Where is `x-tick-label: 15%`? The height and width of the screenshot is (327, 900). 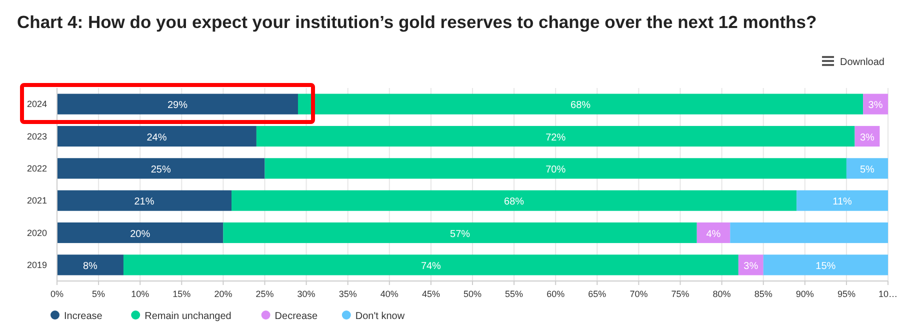
x-tick-label: 15% is located at coordinates (181, 294).